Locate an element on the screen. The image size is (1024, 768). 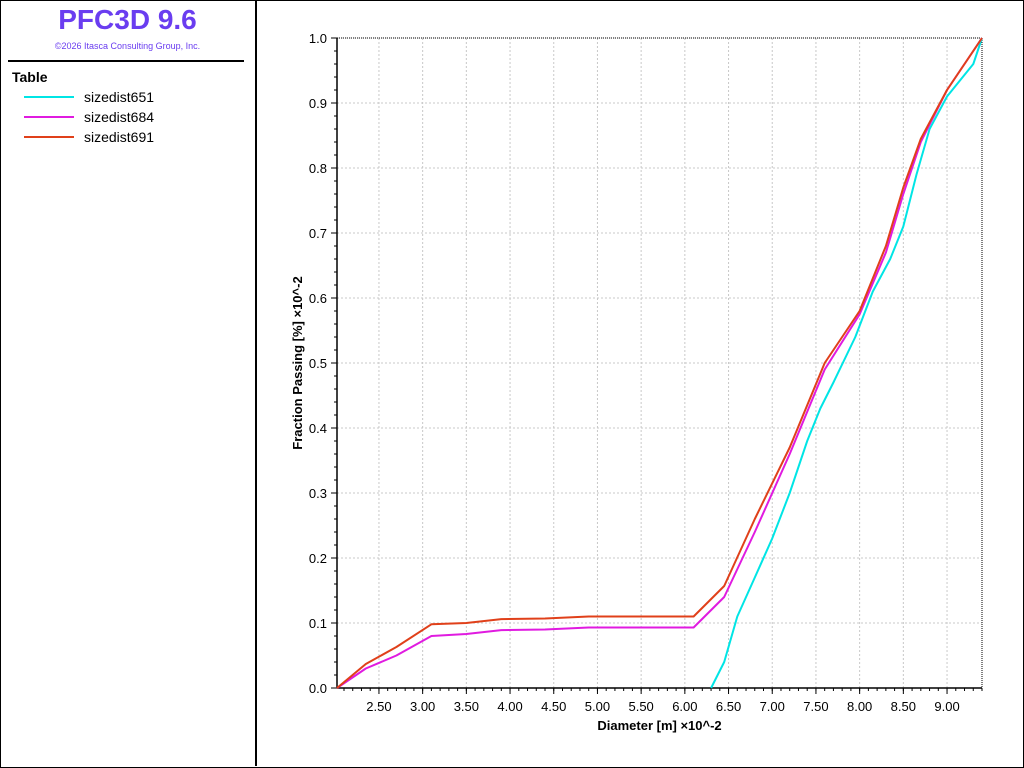
x-tick-label: 9.00 is located at coordinates (946, 706).